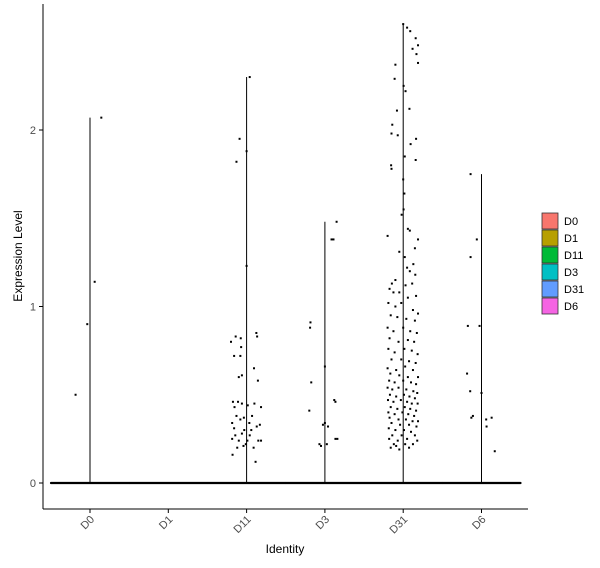  Describe the element at coordinates (571, 239) in the screenshot. I see `legend-label: D1` at that location.